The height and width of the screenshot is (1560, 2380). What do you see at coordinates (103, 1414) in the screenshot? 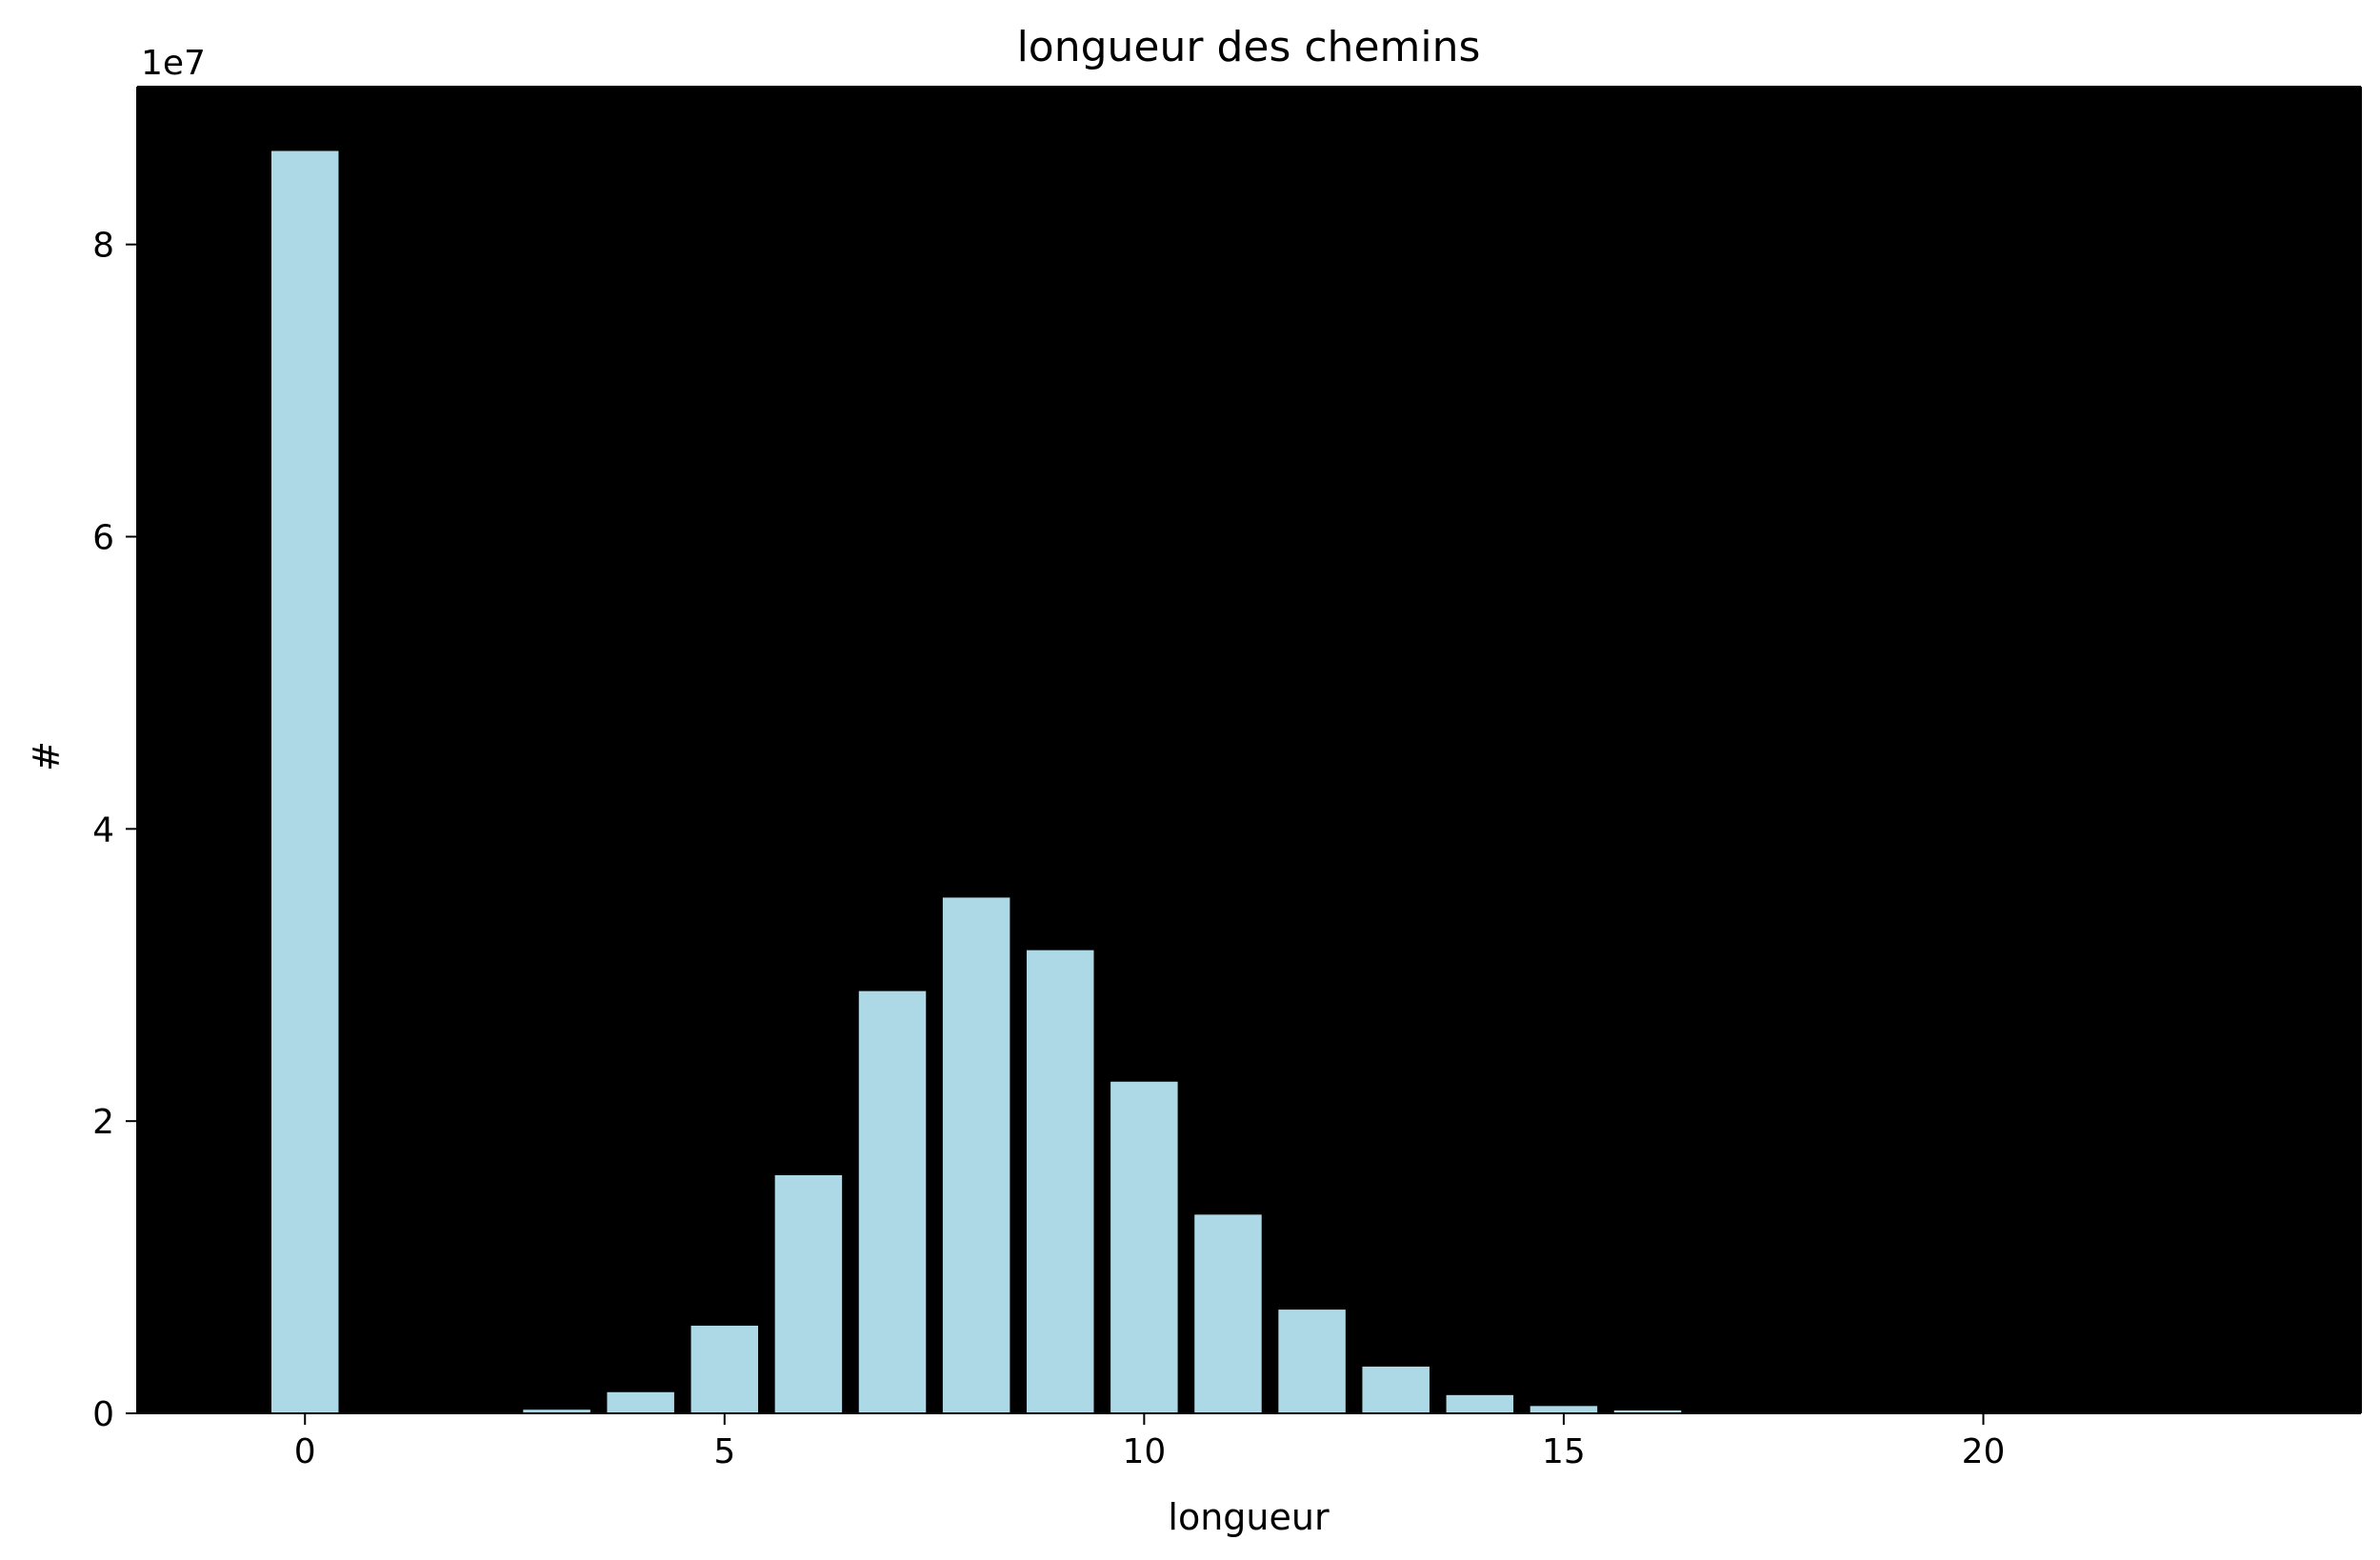
I see `y-tick-label: 0` at bounding box center [103, 1414].